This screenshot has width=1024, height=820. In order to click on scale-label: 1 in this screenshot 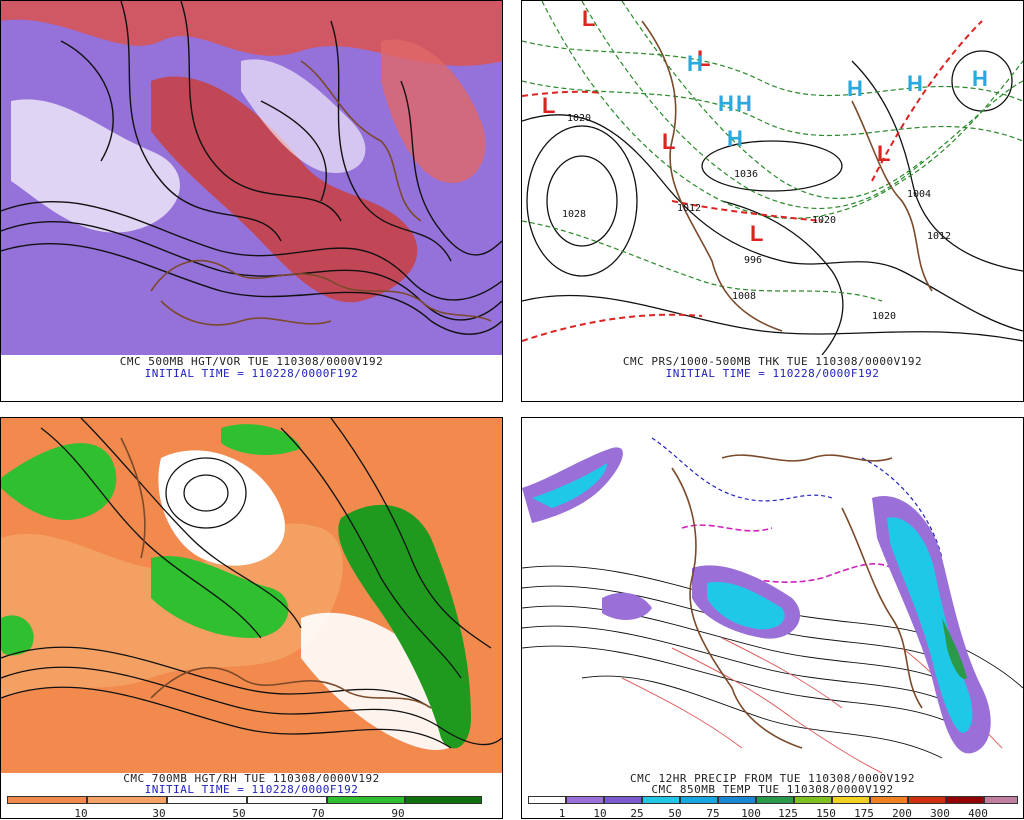, I will do `click(562, 813)`.